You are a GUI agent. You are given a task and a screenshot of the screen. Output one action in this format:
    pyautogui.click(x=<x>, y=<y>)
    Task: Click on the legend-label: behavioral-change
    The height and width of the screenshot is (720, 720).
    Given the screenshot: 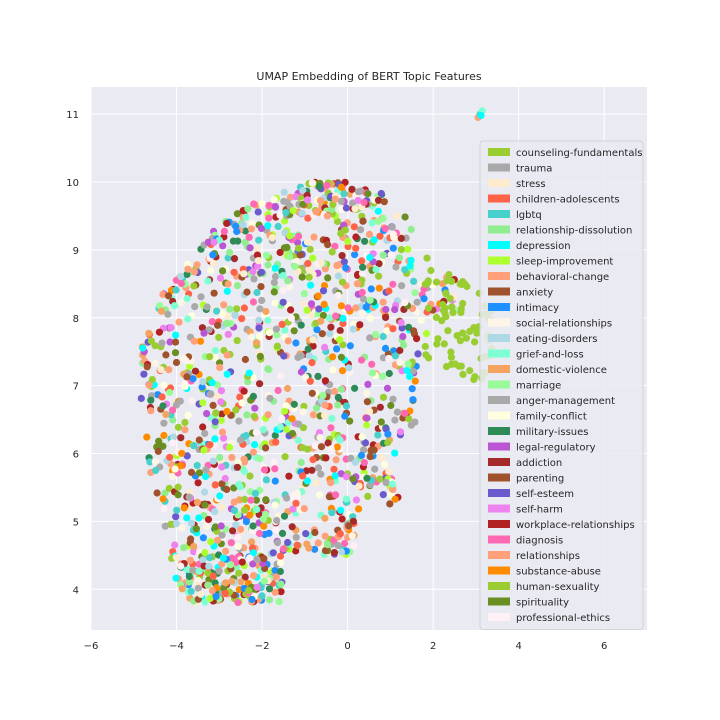 What is the action you would take?
    pyautogui.click(x=562, y=277)
    